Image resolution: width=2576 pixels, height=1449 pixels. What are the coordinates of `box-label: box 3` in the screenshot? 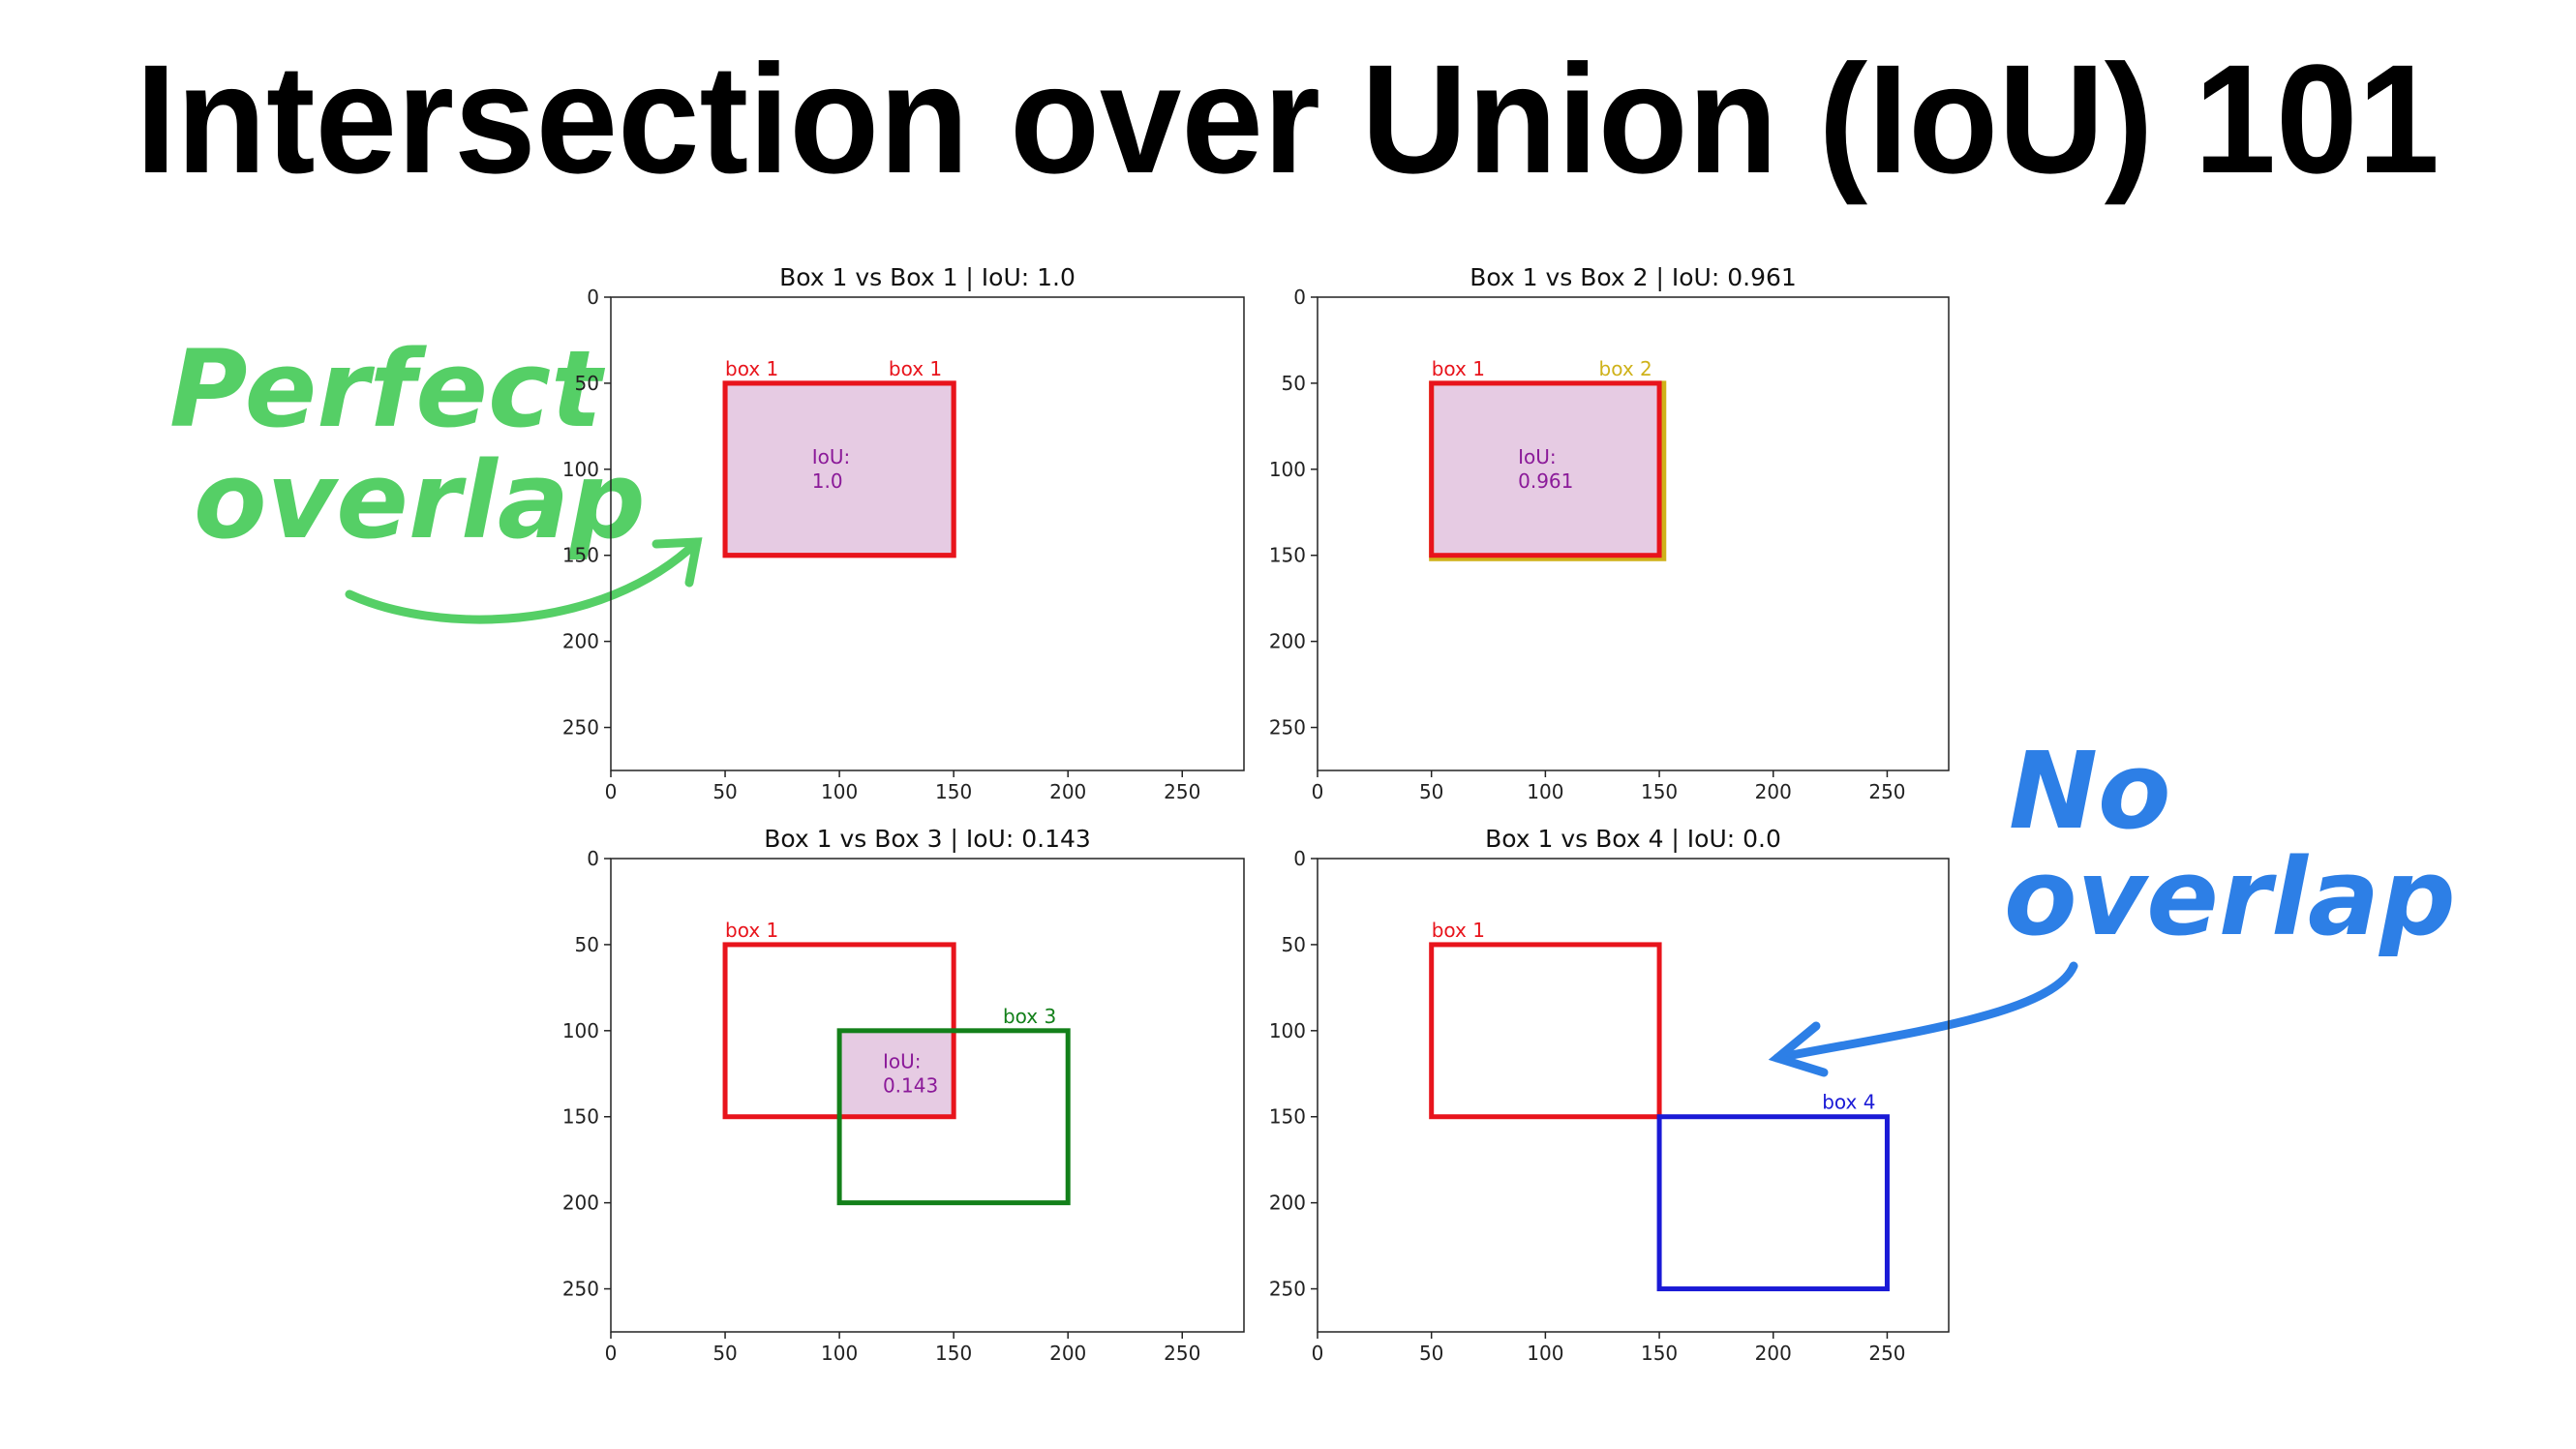 It's located at (1029, 1016).